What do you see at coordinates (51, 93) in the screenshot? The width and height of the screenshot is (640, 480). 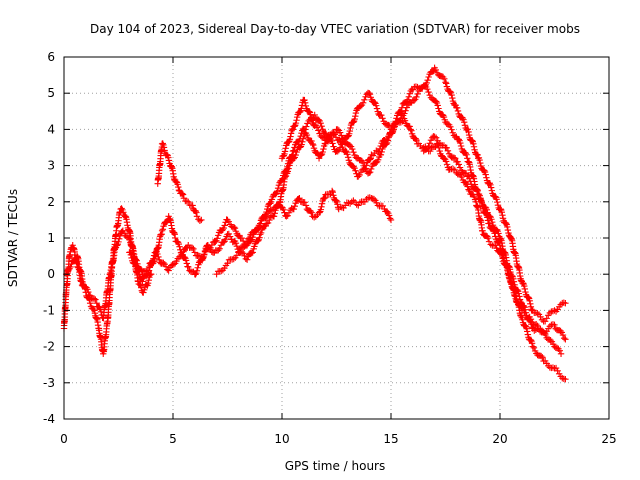 I see `y-tick-label: 5` at bounding box center [51, 93].